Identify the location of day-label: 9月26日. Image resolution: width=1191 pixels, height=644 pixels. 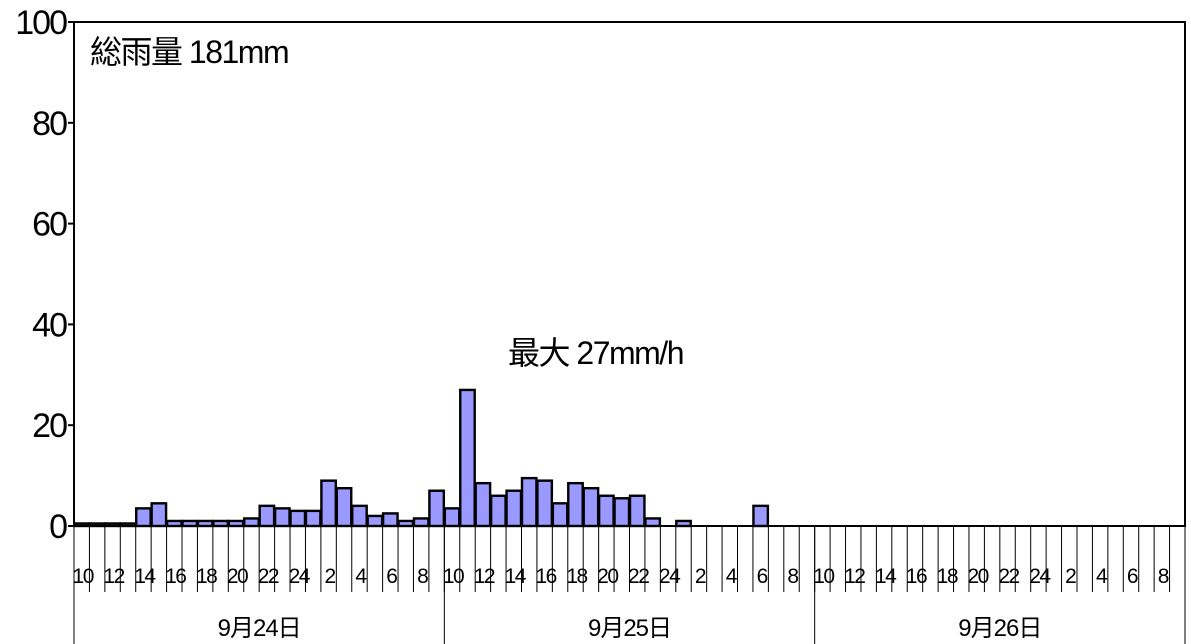
(999, 628).